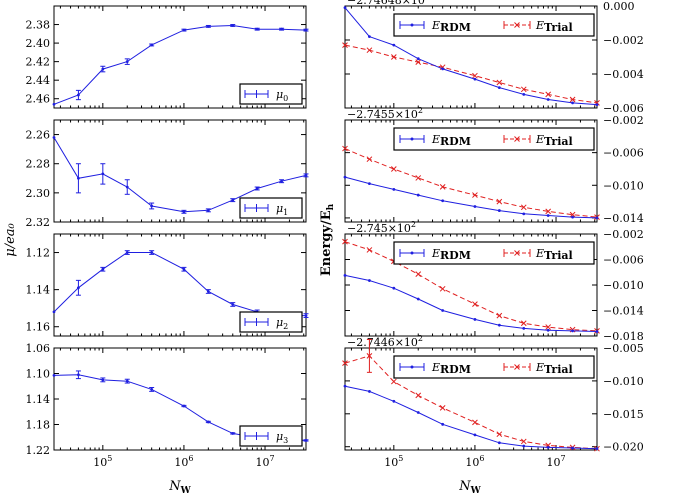 The height and width of the screenshot is (500, 680). Describe the element at coordinates (38, 99) in the screenshot. I see `y-tick-label: 2.46` at that location.